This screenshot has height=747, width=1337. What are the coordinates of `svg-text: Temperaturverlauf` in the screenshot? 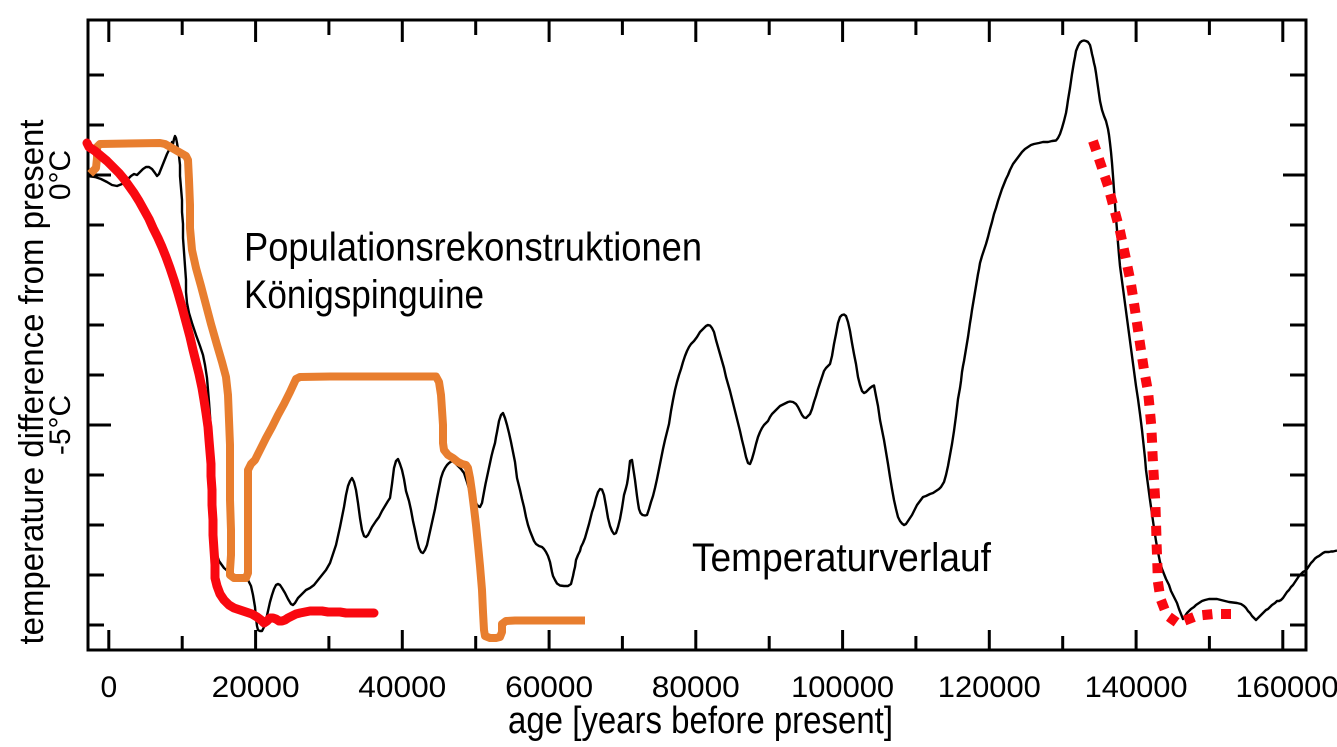 It's located at (842, 558).